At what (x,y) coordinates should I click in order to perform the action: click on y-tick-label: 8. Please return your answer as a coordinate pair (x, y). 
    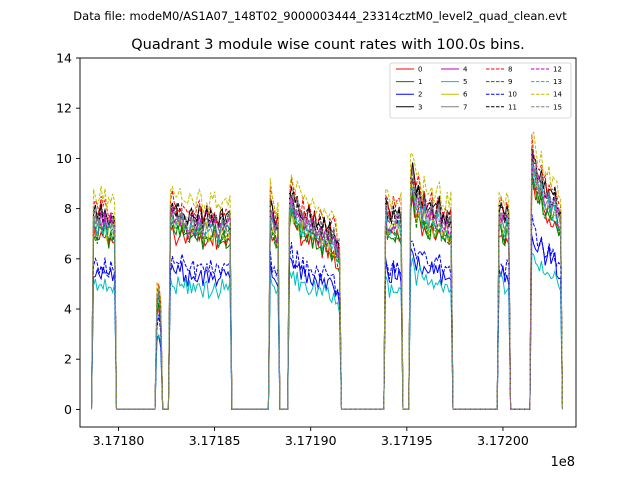
    Looking at the image, I should click on (68, 208).